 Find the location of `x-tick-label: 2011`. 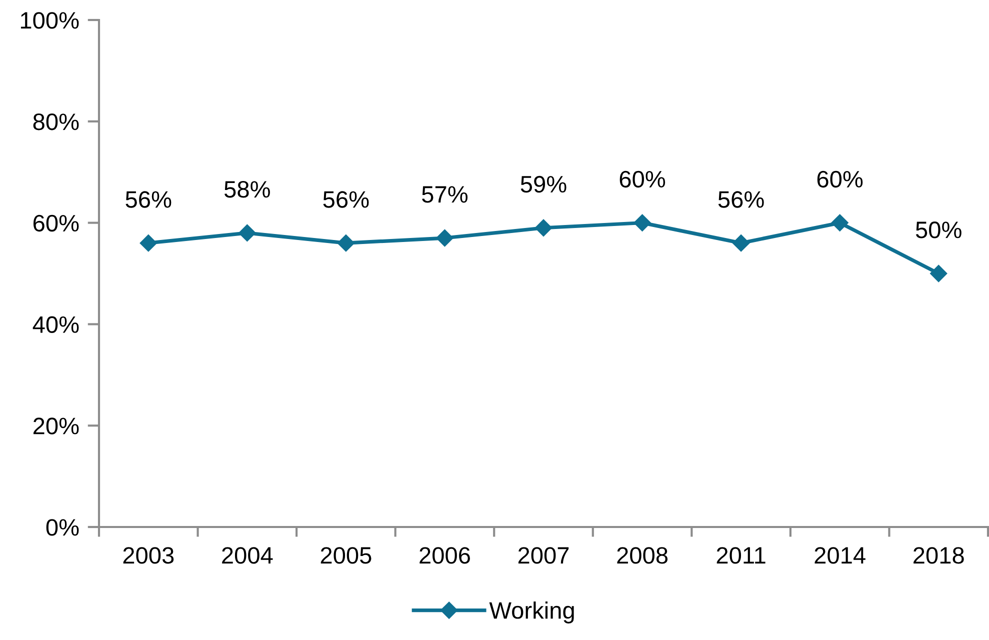

x-tick-label: 2011 is located at coordinates (741, 555).